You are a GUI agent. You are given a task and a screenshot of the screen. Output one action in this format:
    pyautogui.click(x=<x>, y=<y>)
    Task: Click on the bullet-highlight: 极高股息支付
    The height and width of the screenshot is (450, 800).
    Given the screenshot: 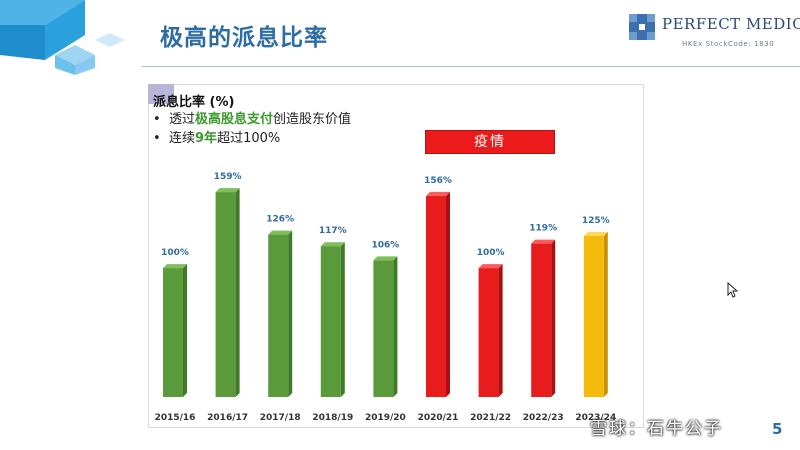 What is the action you would take?
    pyautogui.click(x=234, y=119)
    